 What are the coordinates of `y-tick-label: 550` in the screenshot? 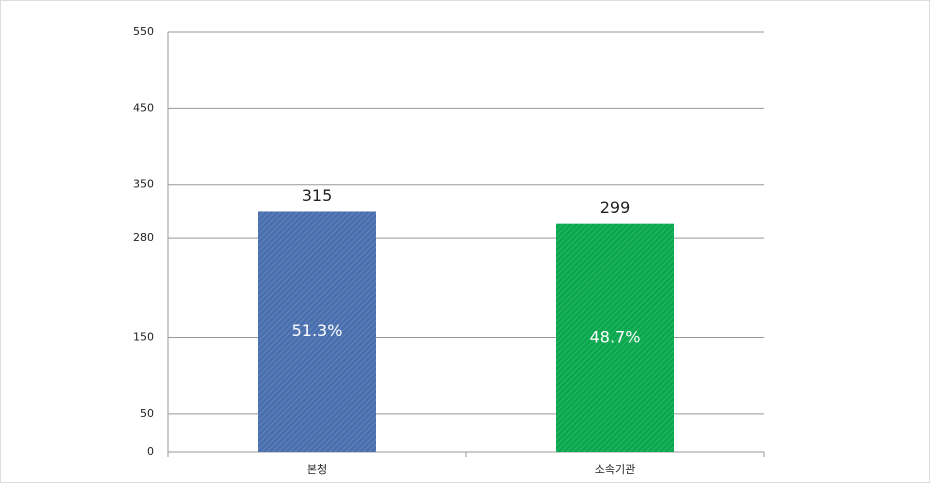 It's located at (143, 31).